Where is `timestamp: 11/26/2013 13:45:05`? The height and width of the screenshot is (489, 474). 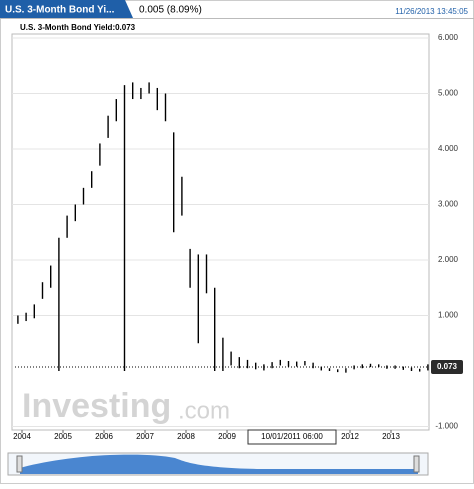 timestamp: 11/26/2013 13:45:05 is located at coordinates (431, 11).